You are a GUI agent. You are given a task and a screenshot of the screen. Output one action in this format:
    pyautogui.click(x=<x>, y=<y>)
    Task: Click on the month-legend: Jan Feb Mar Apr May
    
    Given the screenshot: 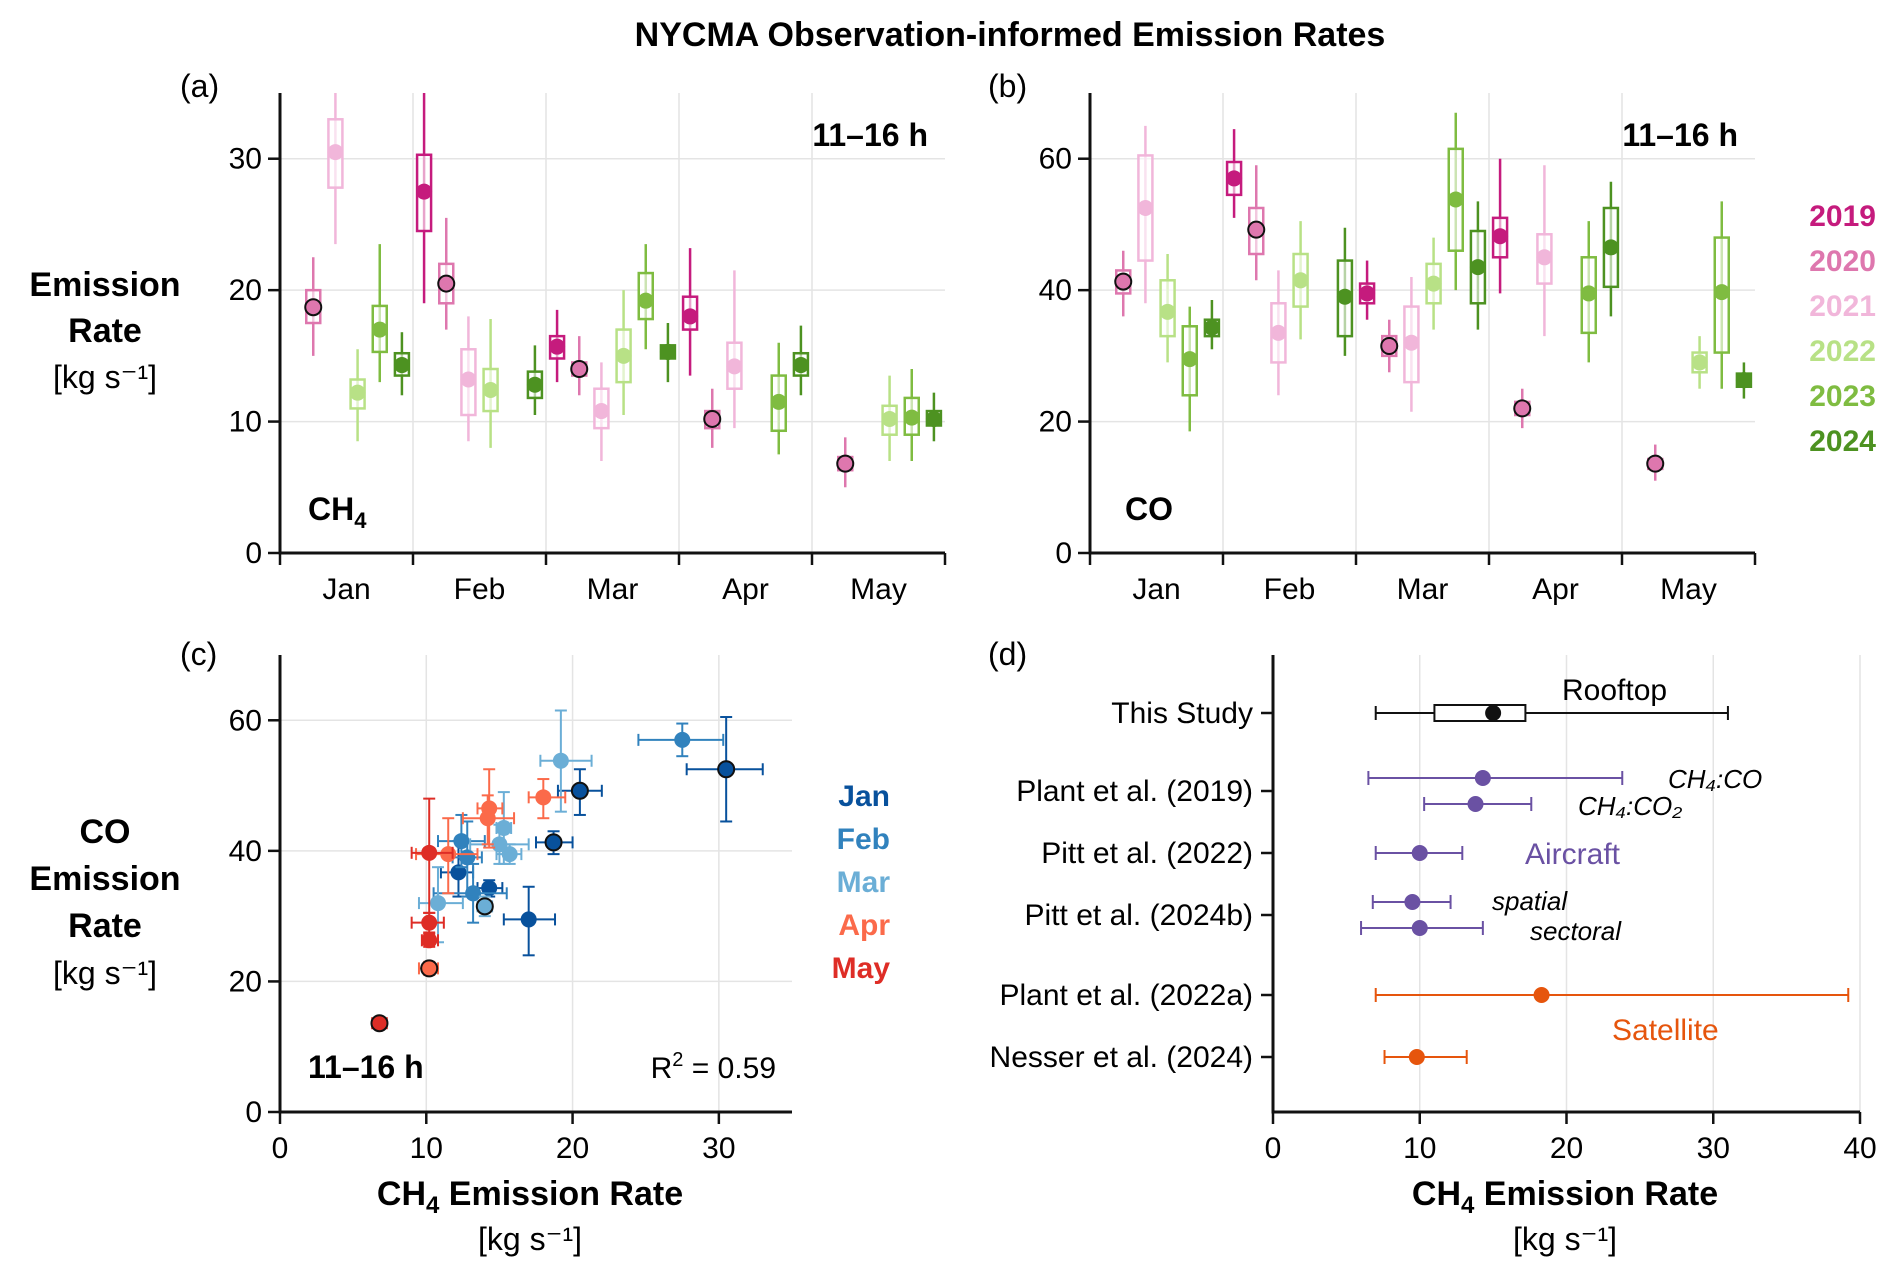 What is the action you would take?
    pyautogui.click(x=861, y=882)
    